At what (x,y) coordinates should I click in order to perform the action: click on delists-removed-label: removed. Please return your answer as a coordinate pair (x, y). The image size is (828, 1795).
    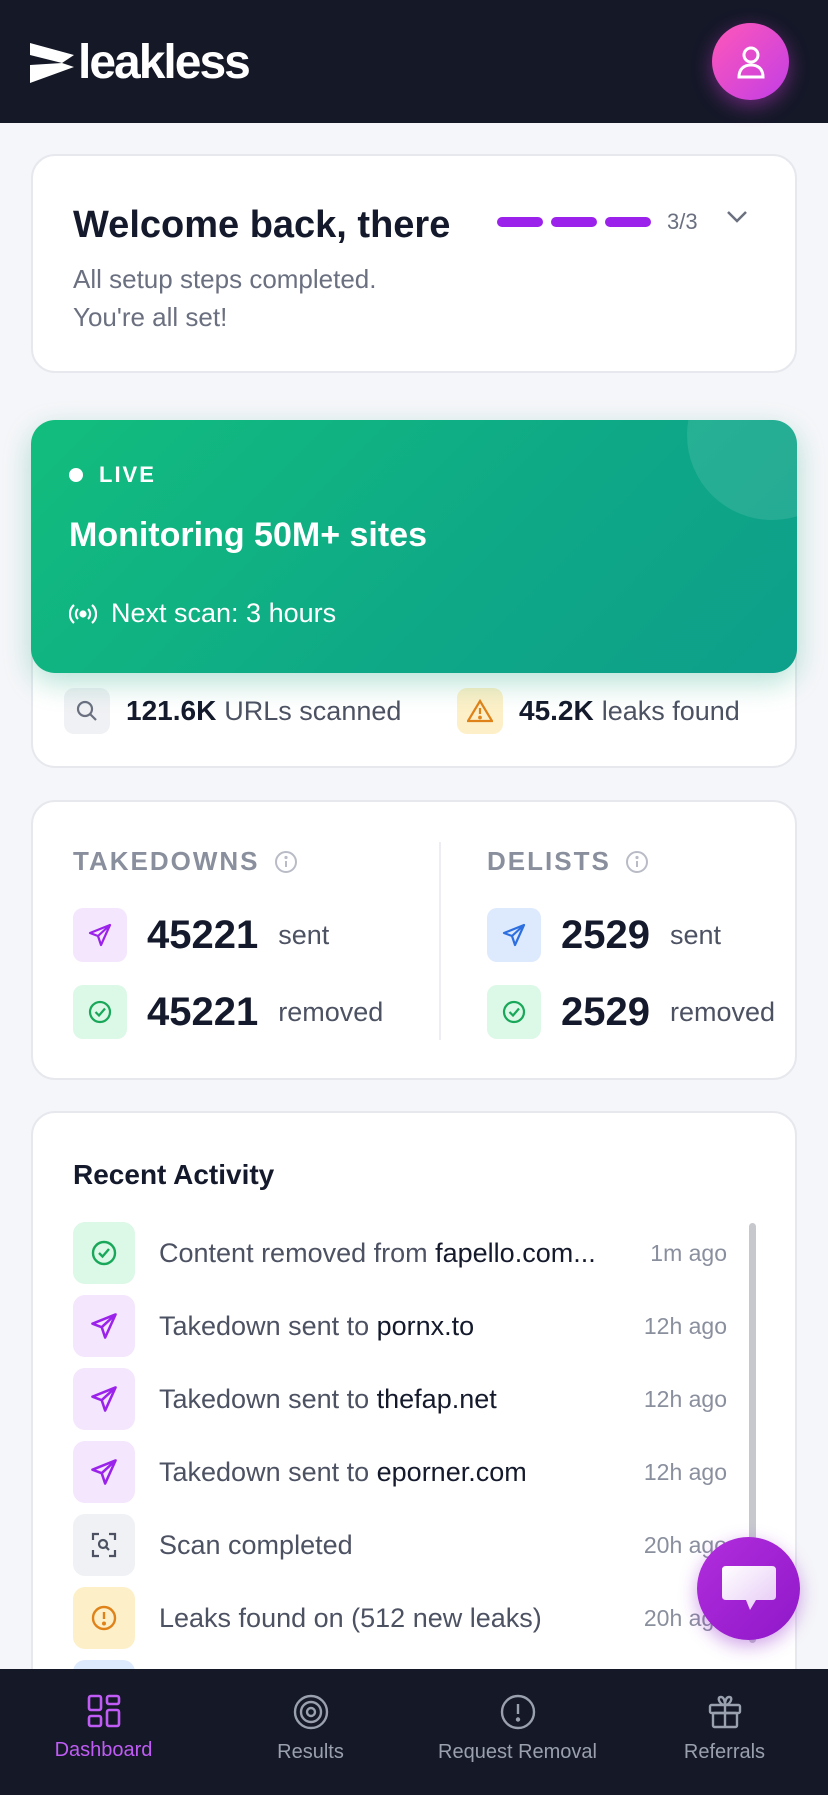
    Looking at the image, I should click on (722, 1011).